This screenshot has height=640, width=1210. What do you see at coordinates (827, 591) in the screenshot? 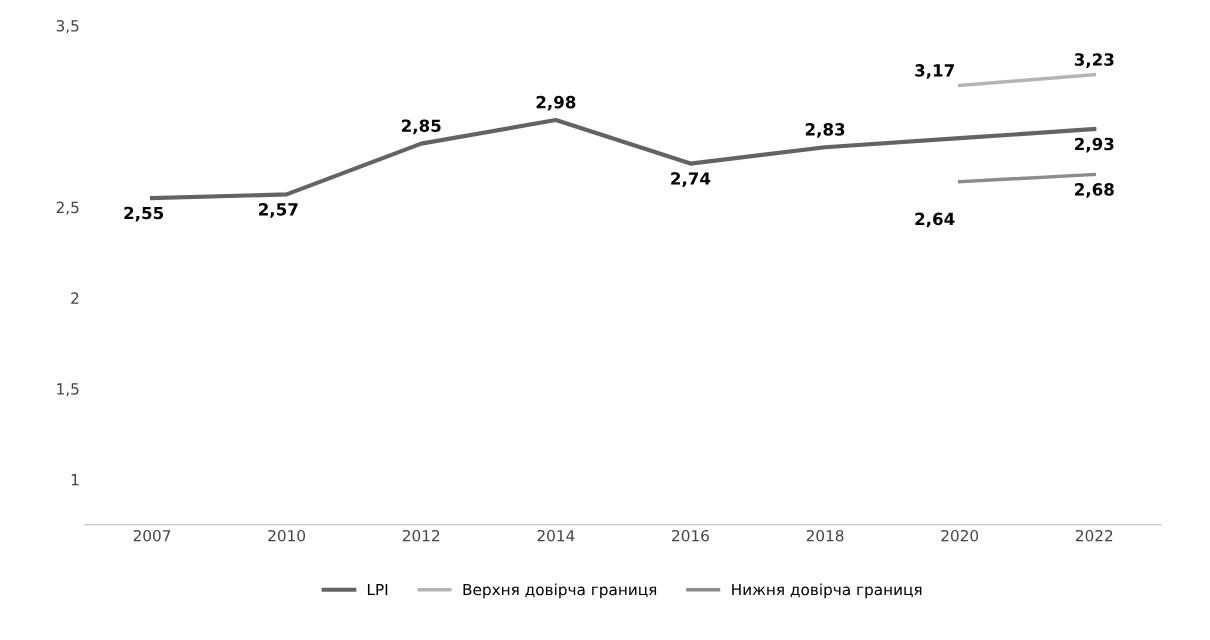
I see `legend-label: Нижня довірча границя` at bounding box center [827, 591].